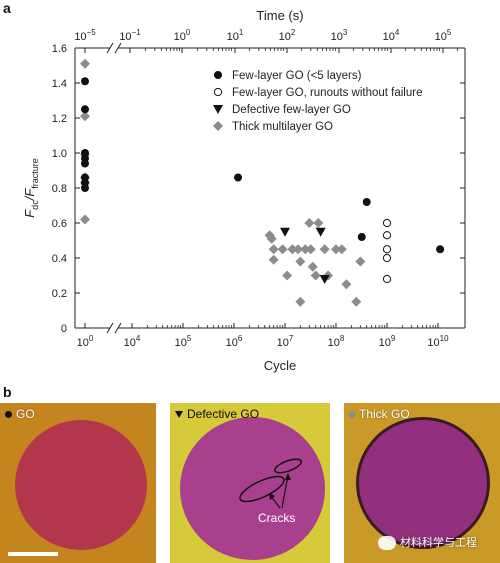 The width and height of the screenshot is (500, 563). Describe the element at coordinates (33, 554) in the screenshot. I see `scale-bar` at that location.